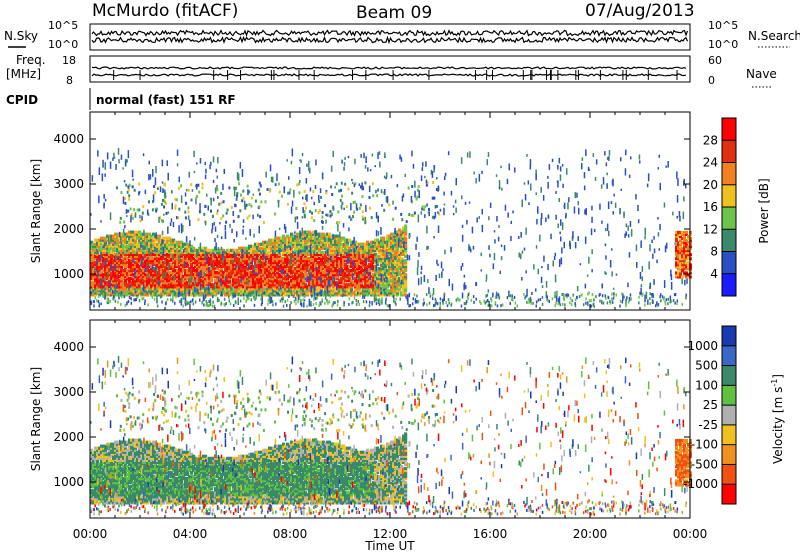  Describe the element at coordinates (723, 44) in the screenshot. I see `noise-tick-bottom-right: 10^0` at that location.